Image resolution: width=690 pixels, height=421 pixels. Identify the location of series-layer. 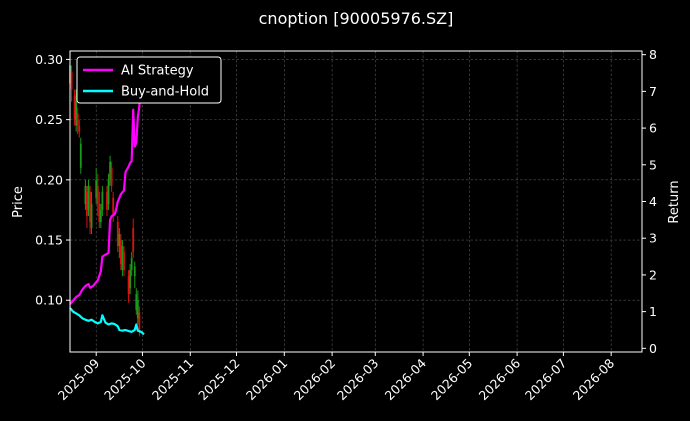
(107, 200).